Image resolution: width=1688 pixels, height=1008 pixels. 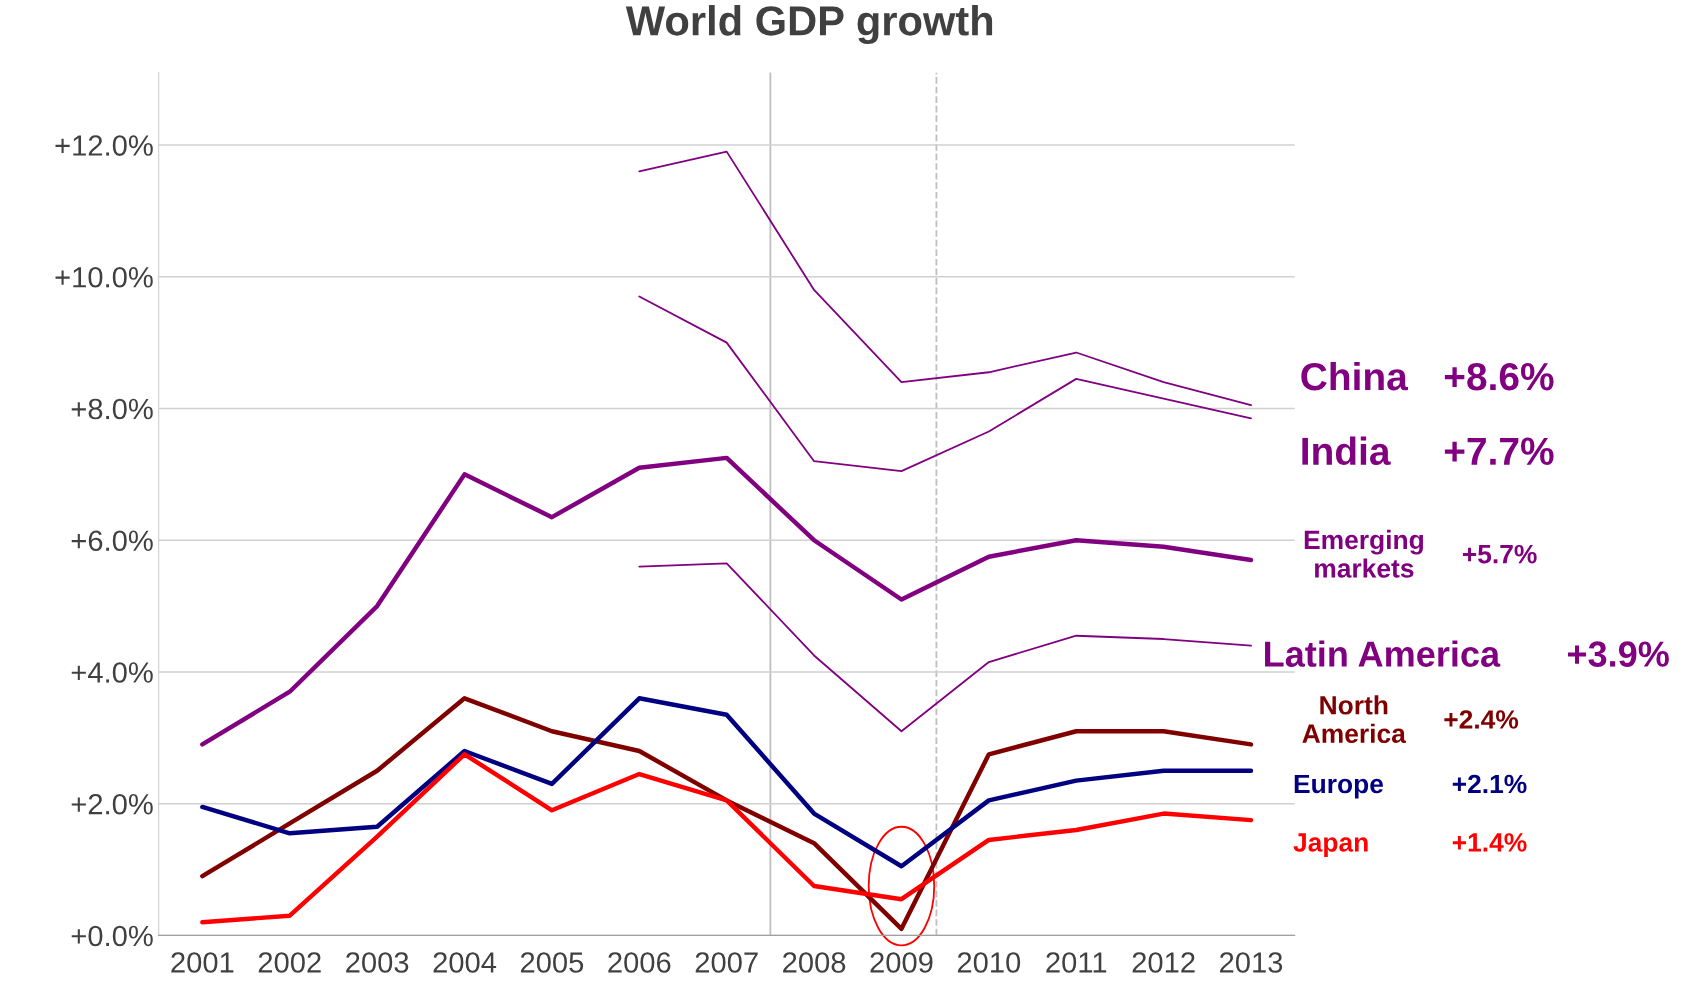 What do you see at coordinates (1481, 719) in the screenshot?
I see `text: +2.4%` at bounding box center [1481, 719].